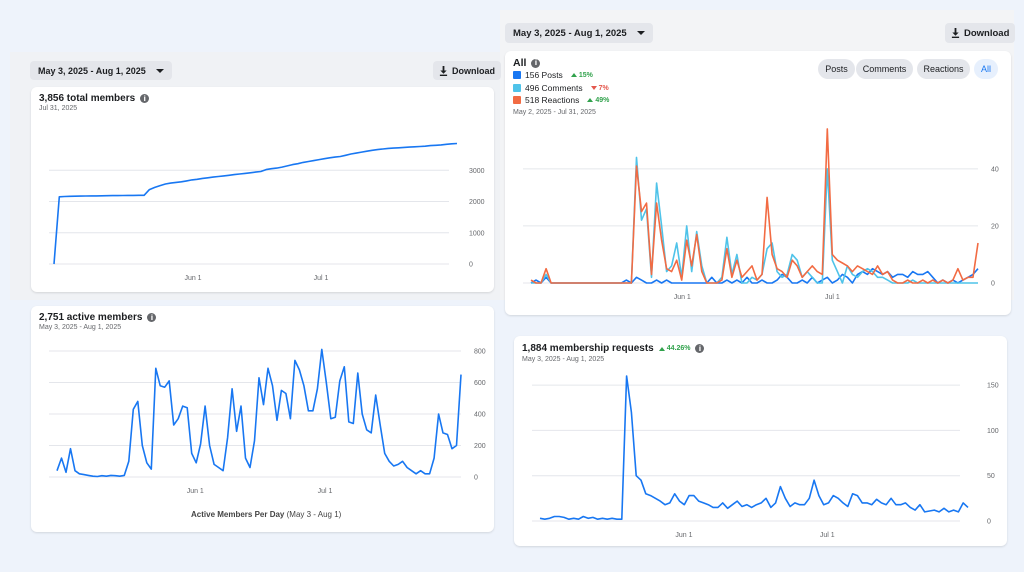  Describe the element at coordinates (238, 514) in the screenshot. I see `caption-title: Active Members Per Day` at that location.